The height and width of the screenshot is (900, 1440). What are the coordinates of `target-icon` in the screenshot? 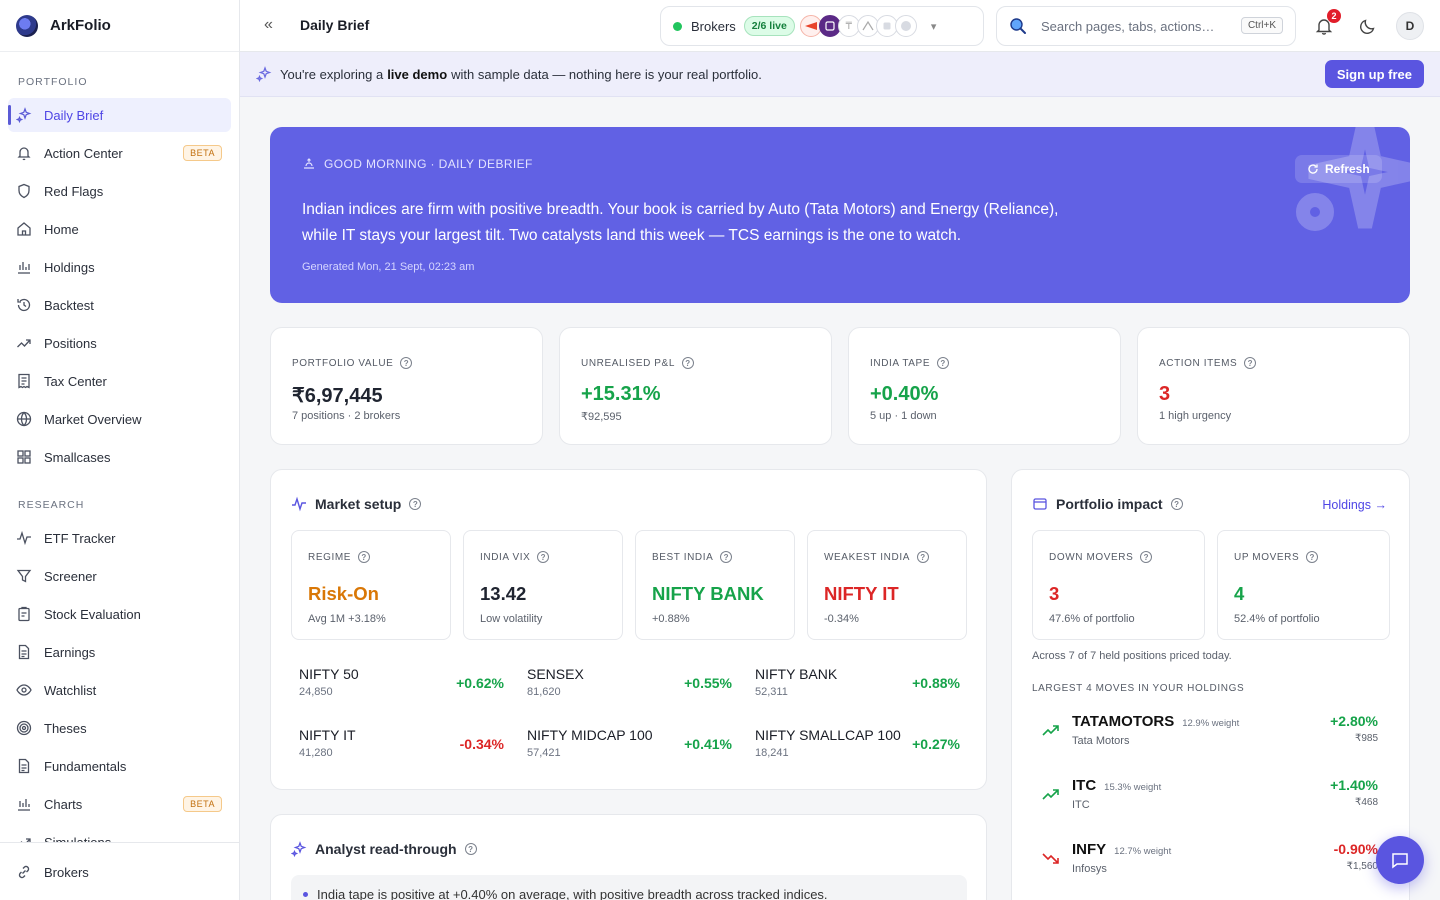 It's located at (24, 728).